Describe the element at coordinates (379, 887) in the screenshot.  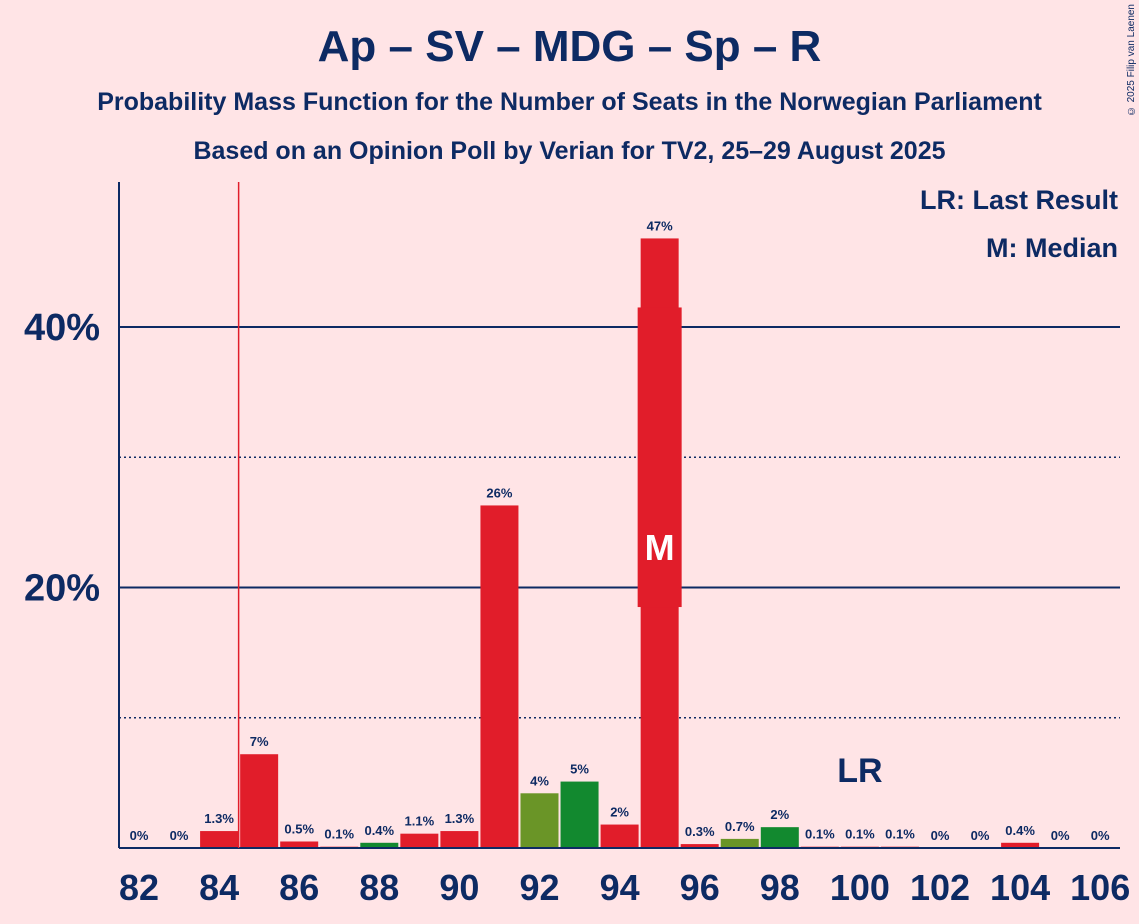
I see `x-tick-label-88: 88` at that location.